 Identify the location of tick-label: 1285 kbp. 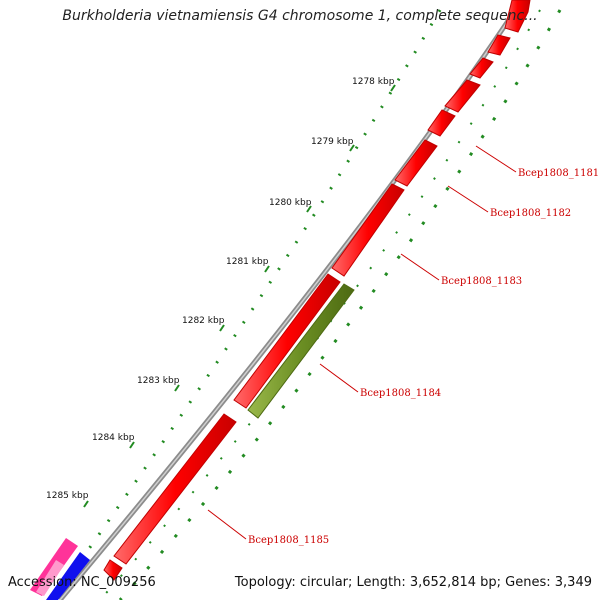
(67, 496).